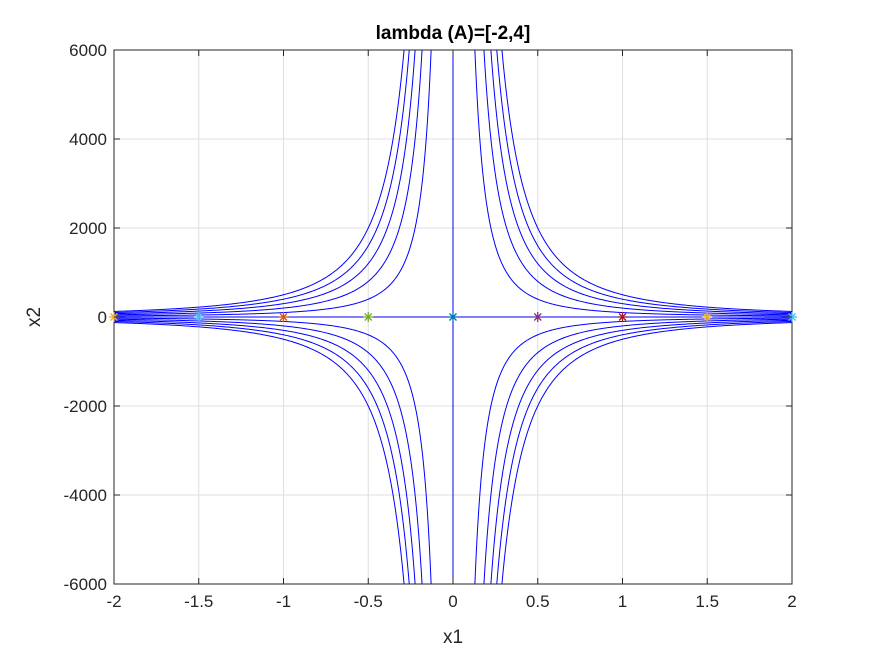 The width and height of the screenshot is (875, 656). What do you see at coordinates (102, 317) in the screenshot?
I see `y-tick-label: 0` at bounding box center [102, 317].